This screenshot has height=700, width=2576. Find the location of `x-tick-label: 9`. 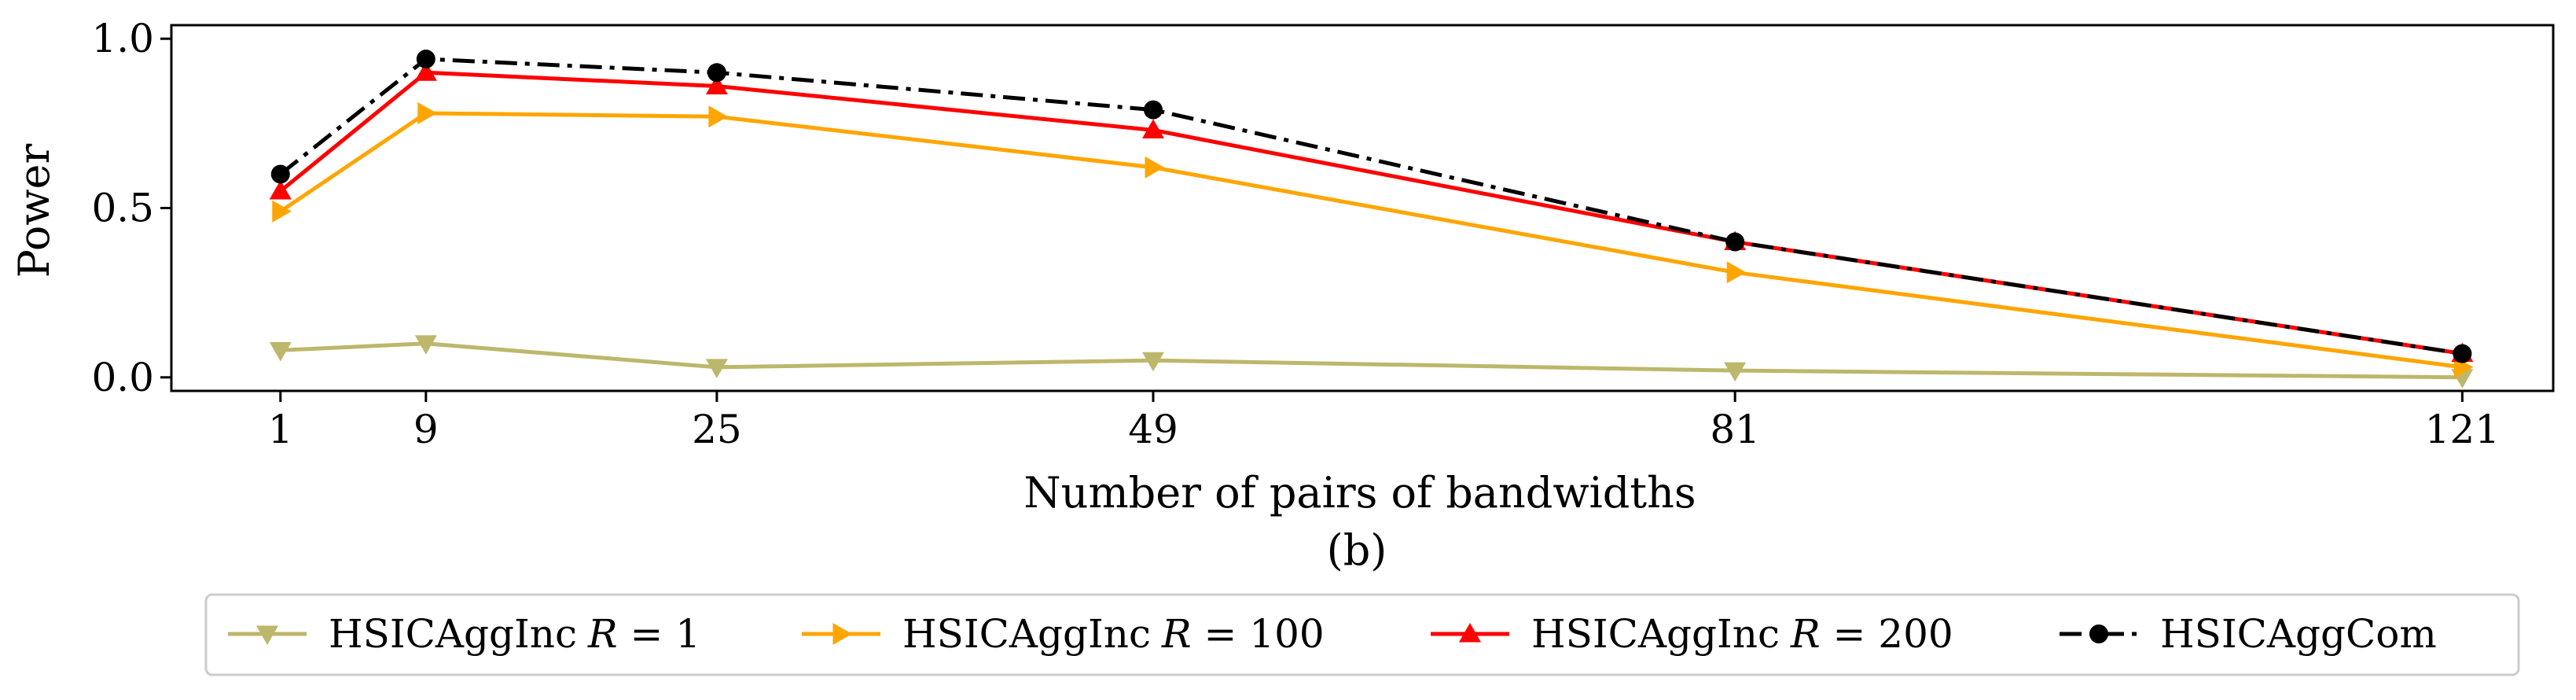

x-tick-label: 9 is located at coordinates (426, 429).